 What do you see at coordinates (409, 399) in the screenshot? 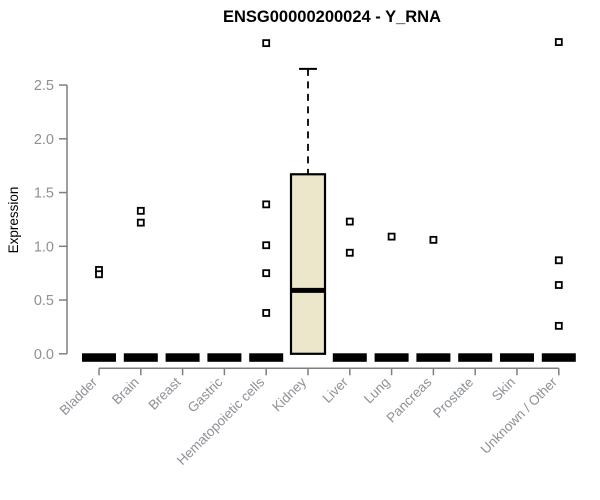
I see `x-category-label: Pancreas` at bounding box center [409, 399].